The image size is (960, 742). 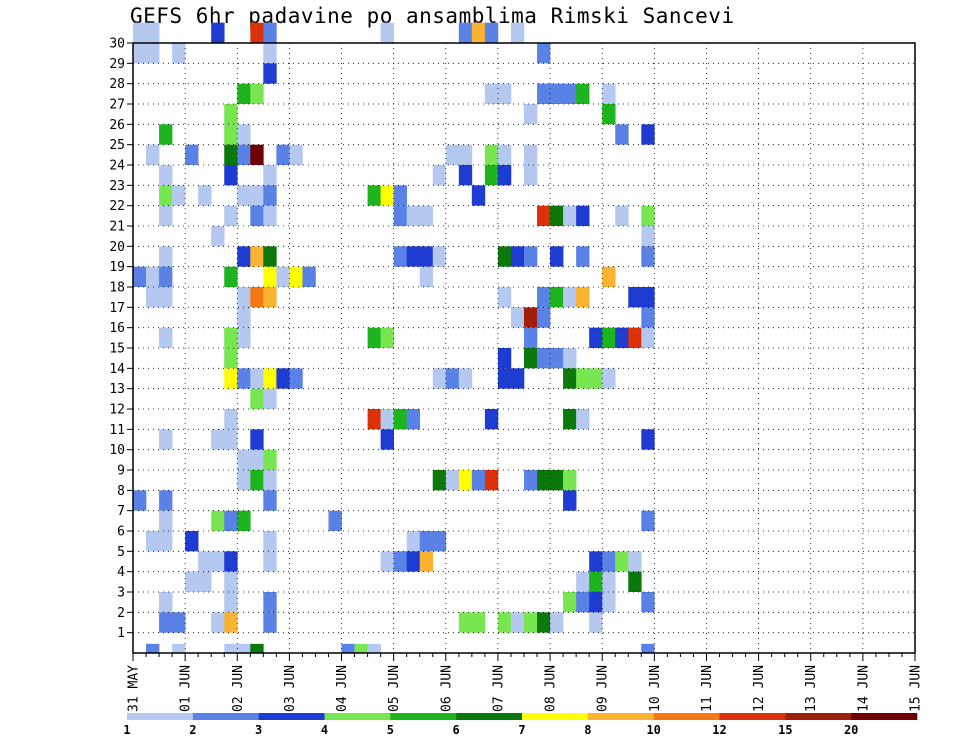 What do you see at coordinates (126, 730) in the screenshot?
I see `legend-label: 1` at bounding box center [126, 730].